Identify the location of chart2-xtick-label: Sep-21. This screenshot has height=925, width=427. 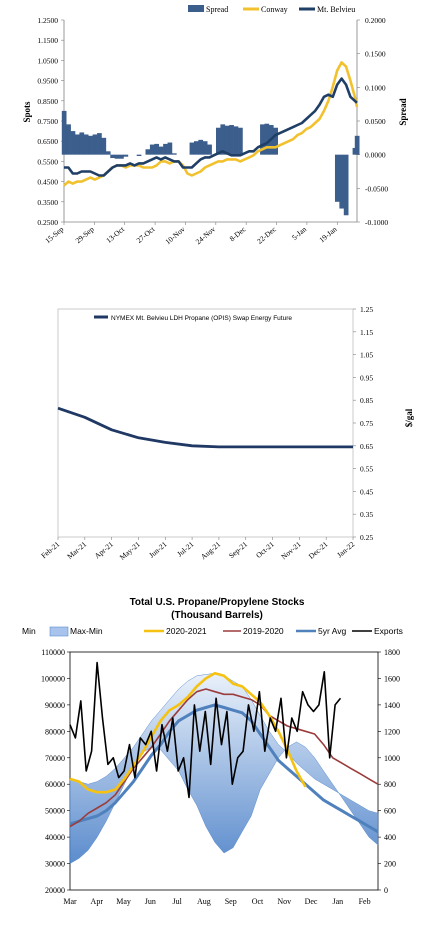
(238, 549).